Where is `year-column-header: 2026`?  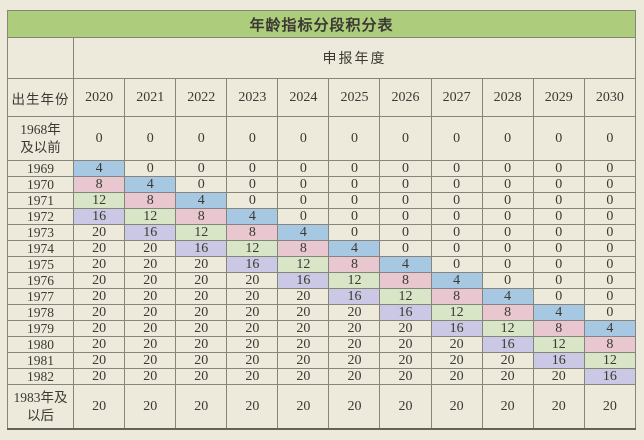 year-column-header: 2026 is located at coordinates (405, 97).